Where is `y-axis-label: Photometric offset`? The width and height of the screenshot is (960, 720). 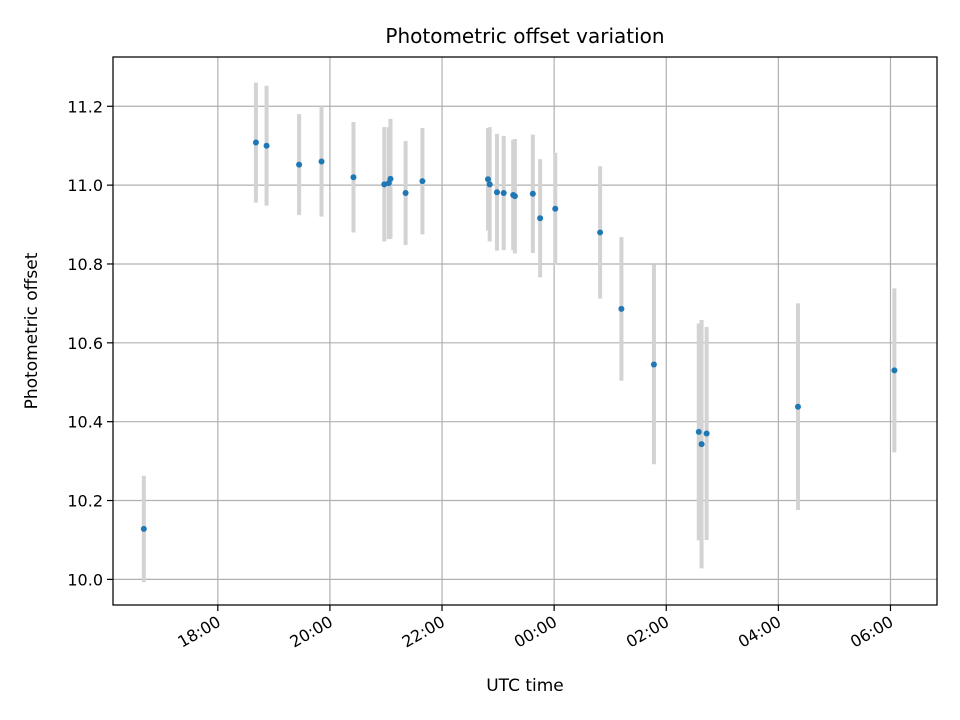 y-axis-label: Photometric offset is located at coordinates (32, 330).